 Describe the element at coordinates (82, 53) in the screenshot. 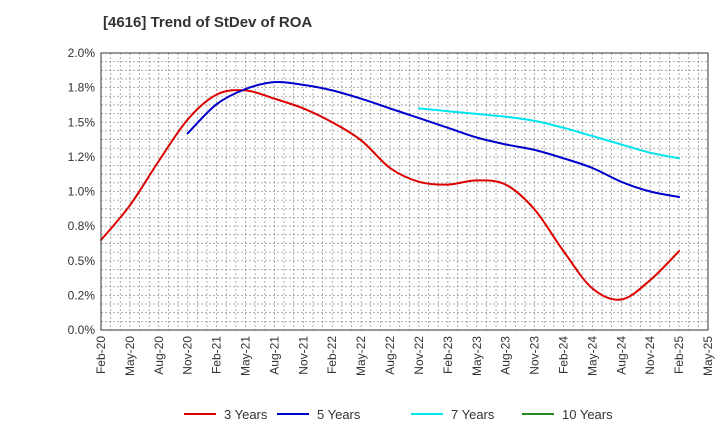

I see `y-tick-label: 2.0%` at that location.